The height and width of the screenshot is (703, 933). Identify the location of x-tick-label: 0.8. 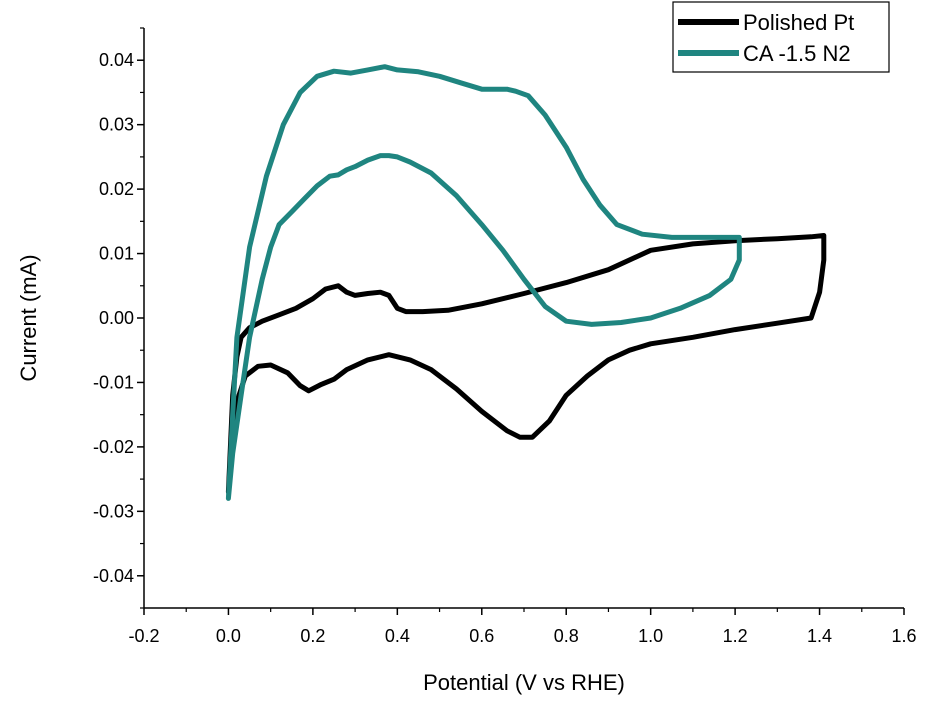
(566, 636).